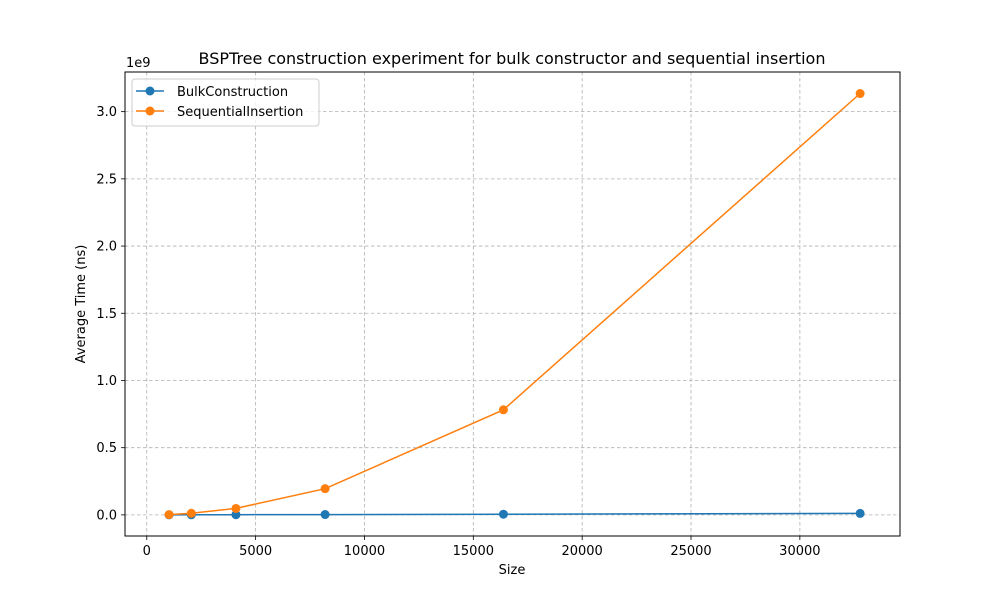 The width and height of the screenshot is (1000, 600). What do you see at coordinates (690, 551) in the screenshot?
I see `x-tick-label: 25000` at bounding box center [690, 551].